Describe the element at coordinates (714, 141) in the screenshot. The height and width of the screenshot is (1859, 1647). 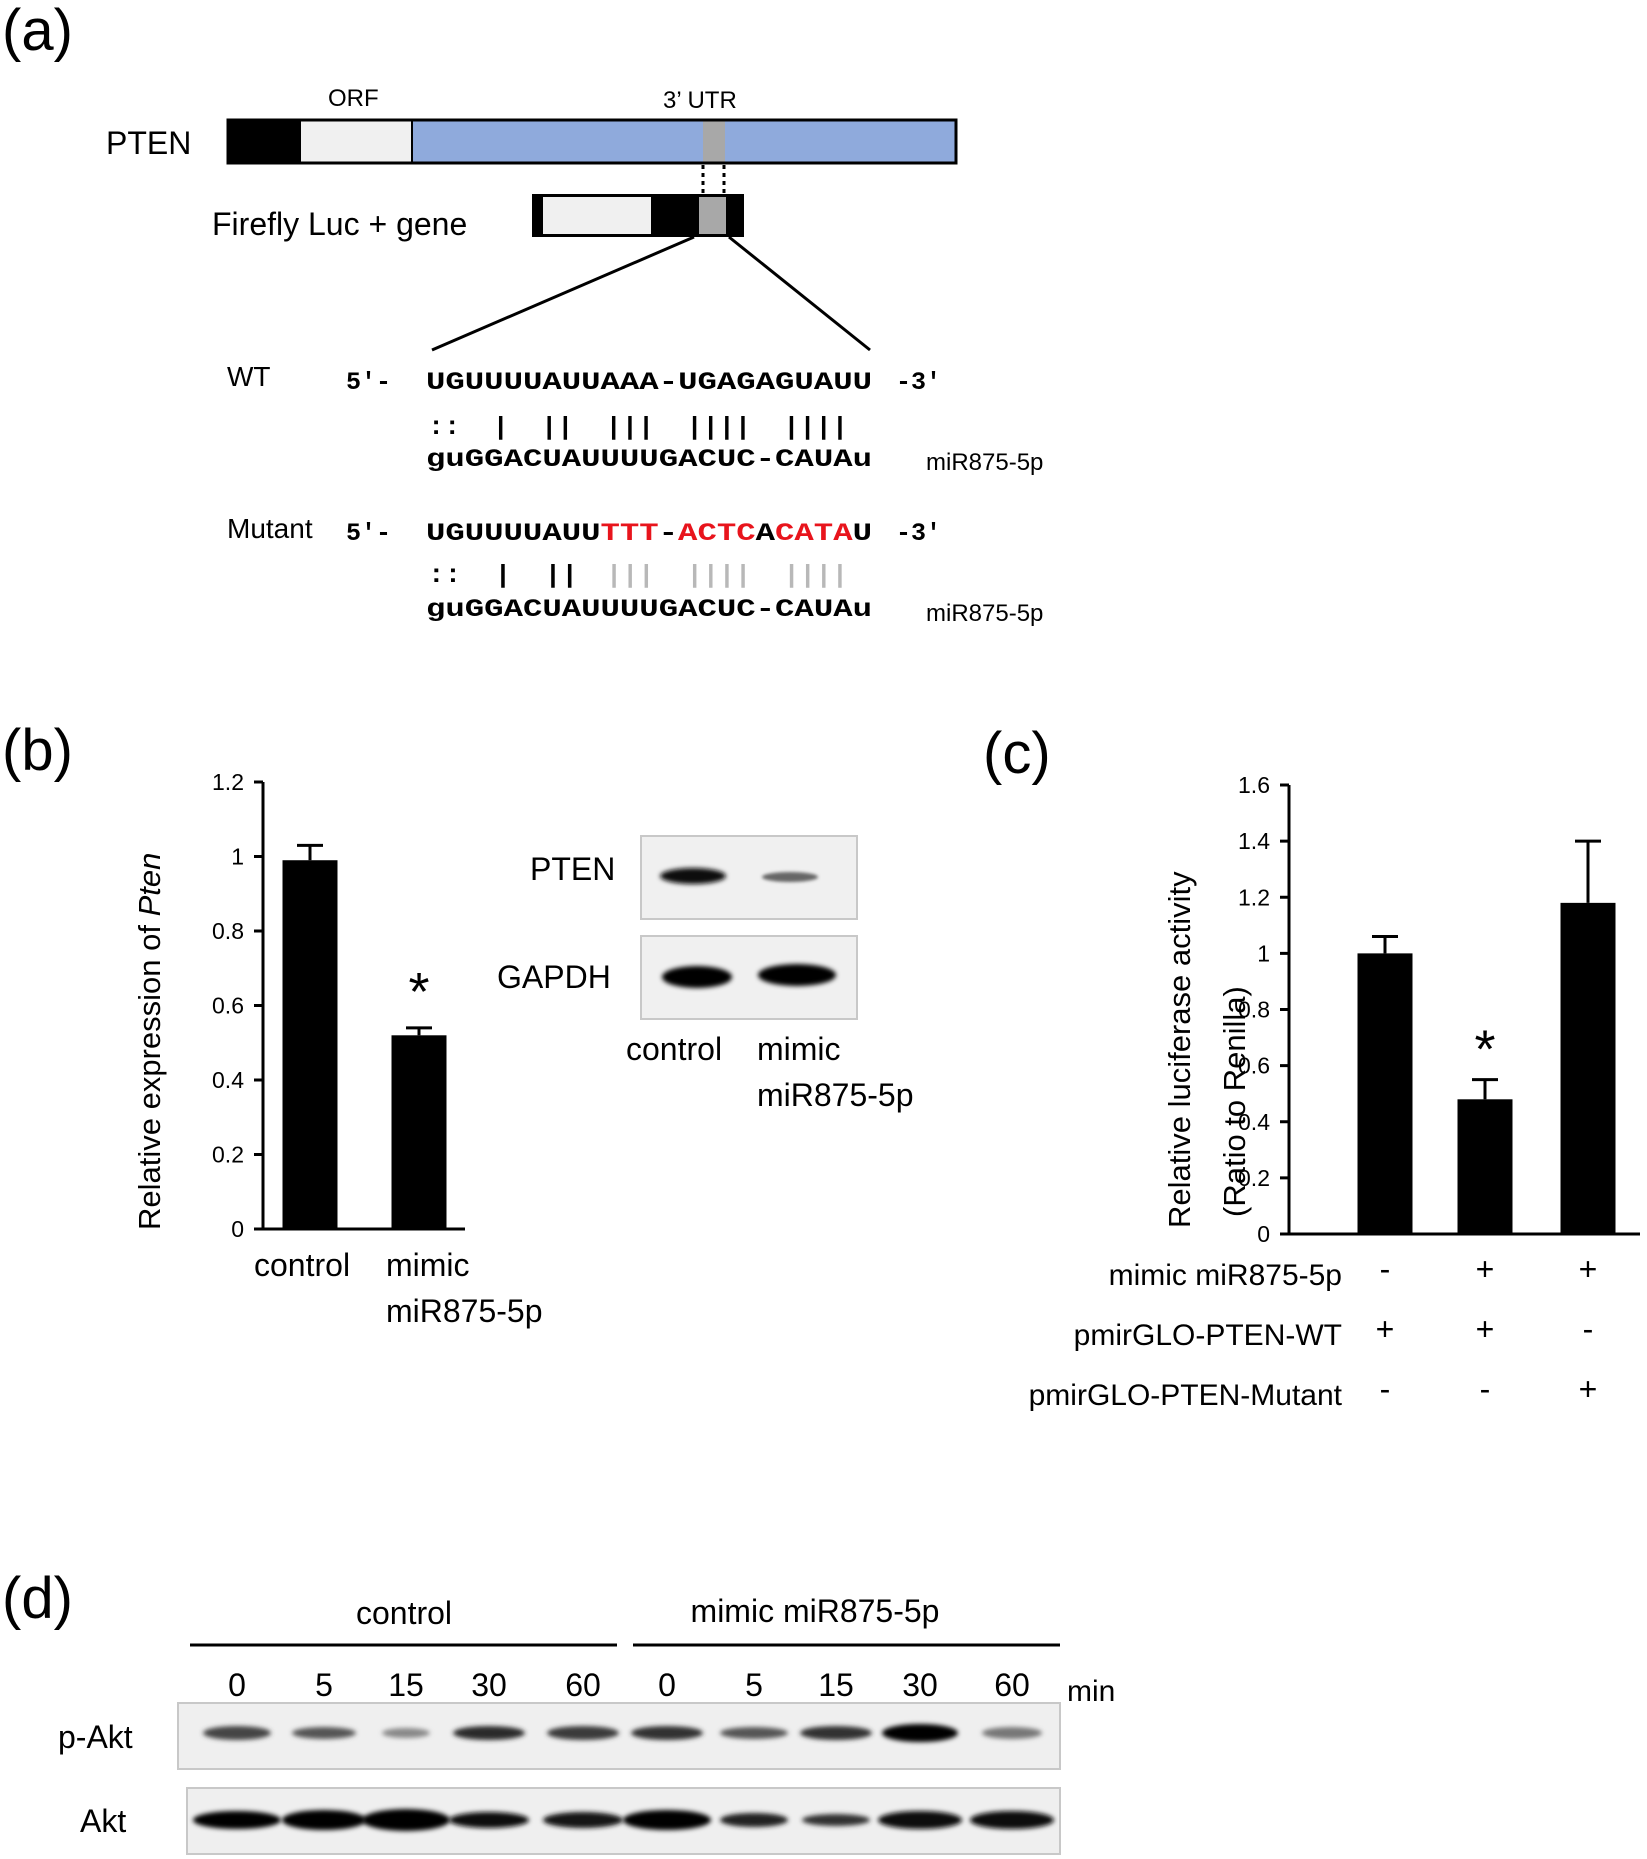
I see `target-site` at that location.